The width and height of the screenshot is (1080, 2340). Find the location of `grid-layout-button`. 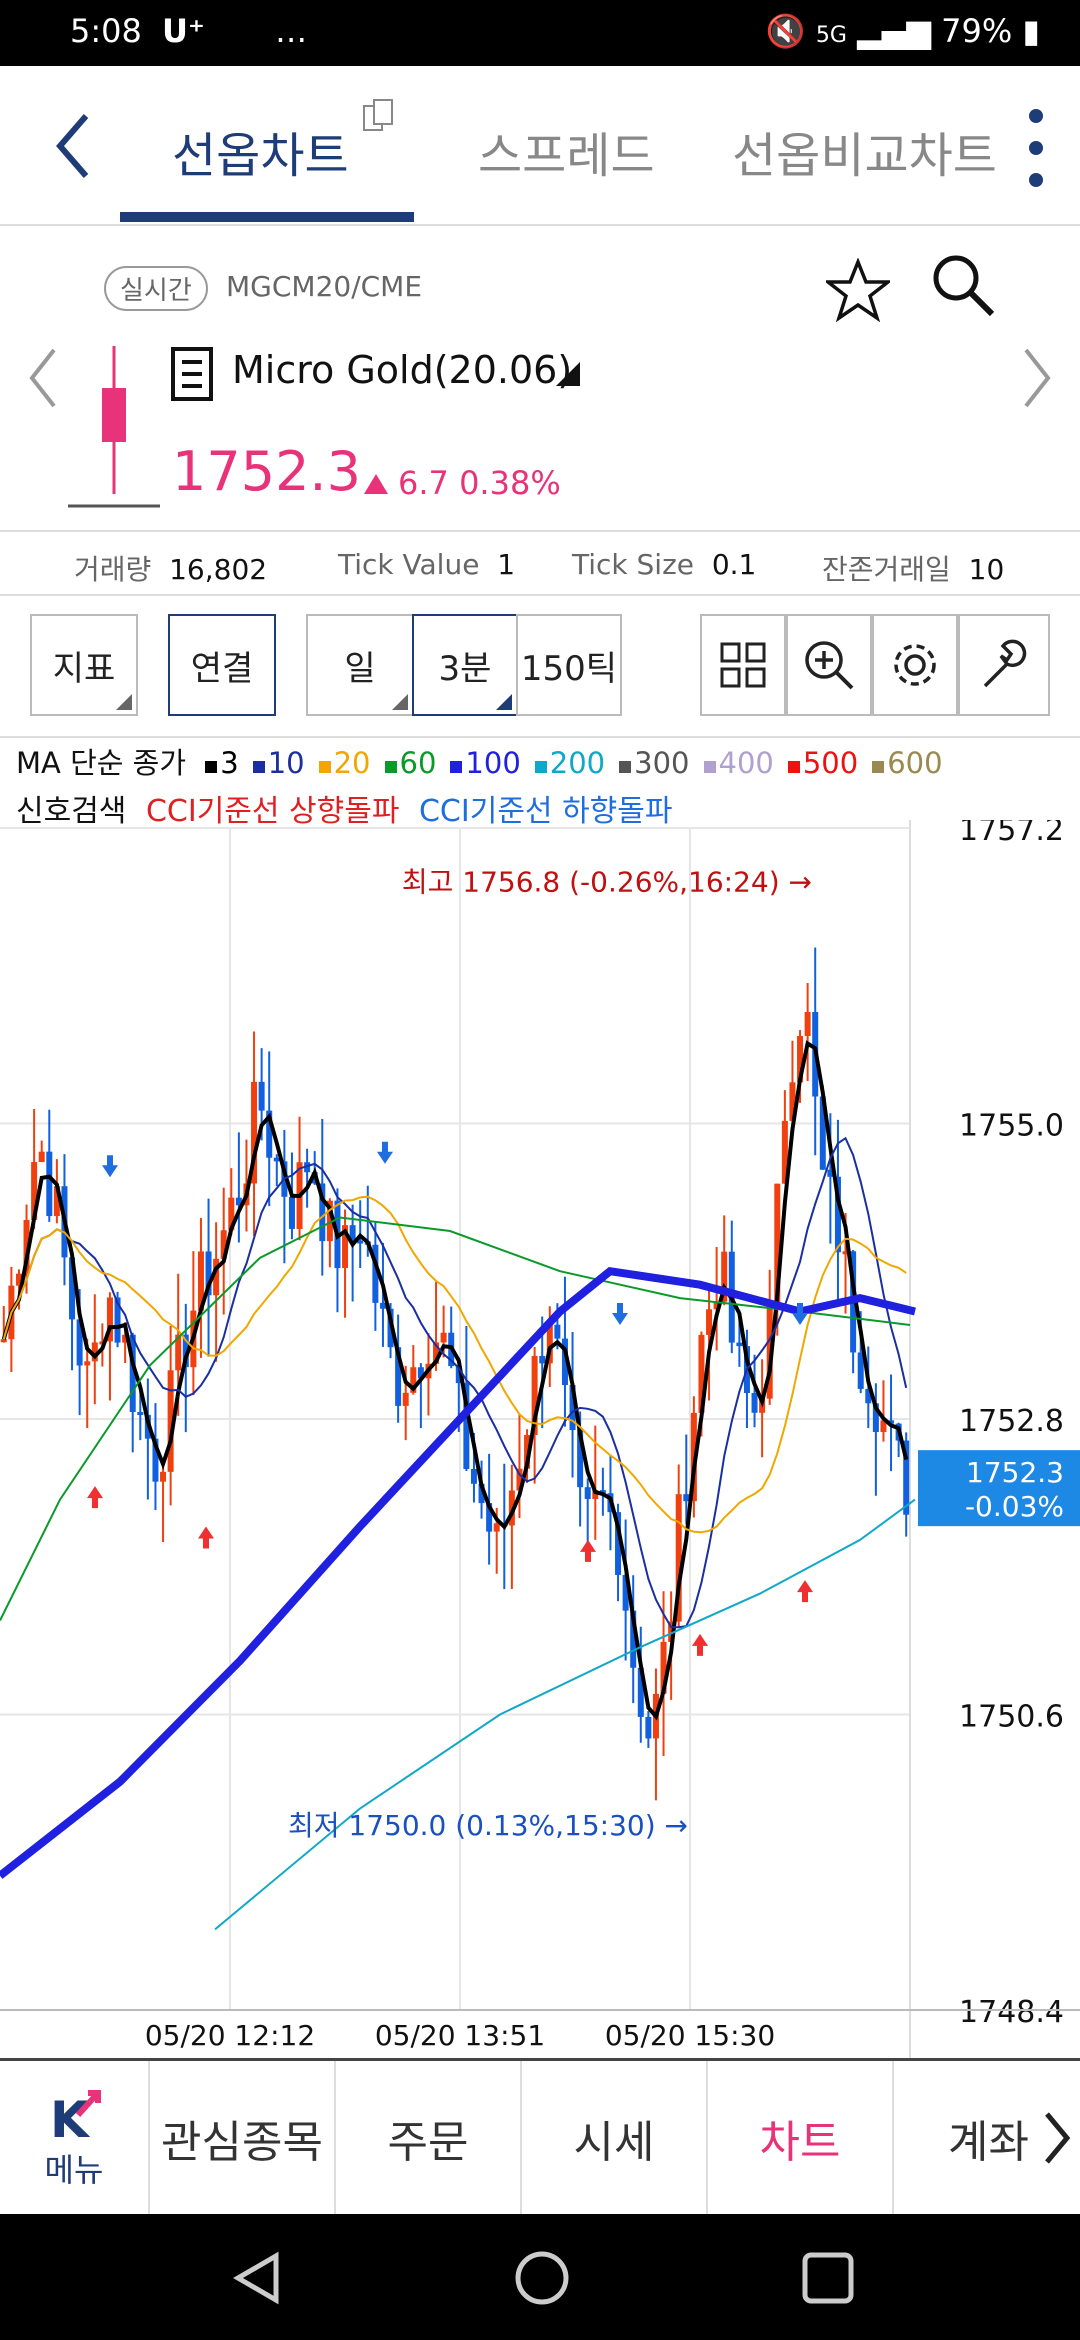

grid-layout-button is located at coordinates (743, 665).